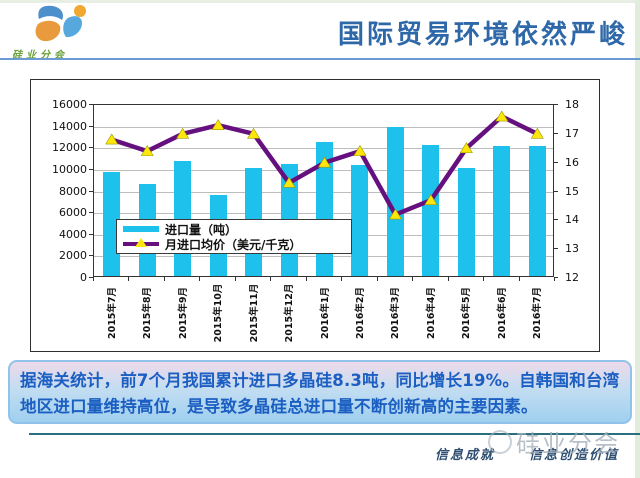 Image resolution: width=640 pixels, height=478 pixels. Describe the element at coordinates (466, 148) in the screenshot. I see `marker-2016年5月` at that location.